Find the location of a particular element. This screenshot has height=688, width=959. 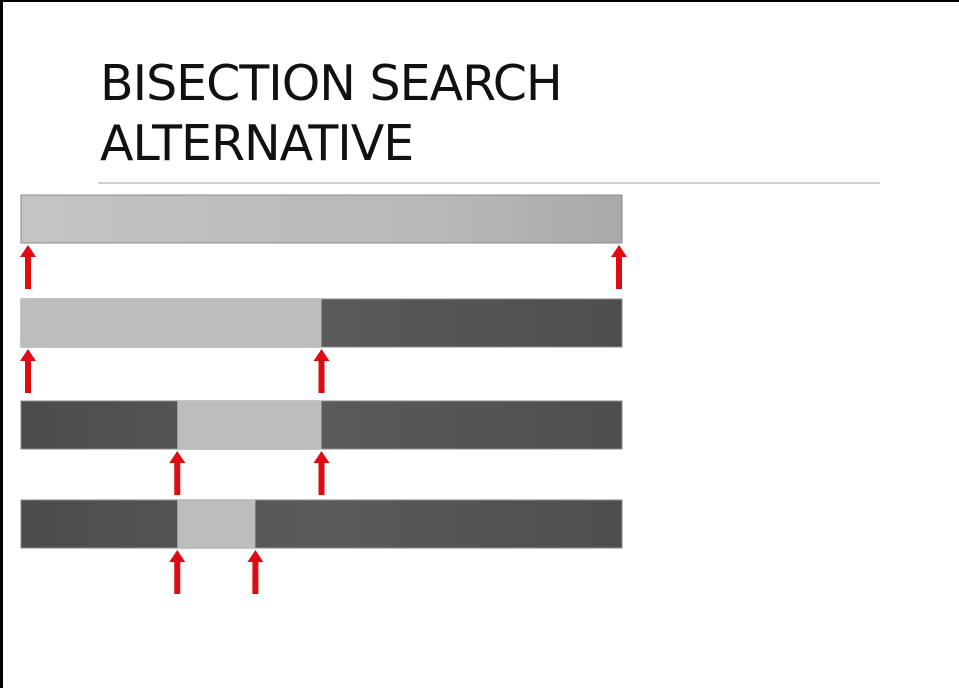

title-divider is located at coordinates (489, 183).